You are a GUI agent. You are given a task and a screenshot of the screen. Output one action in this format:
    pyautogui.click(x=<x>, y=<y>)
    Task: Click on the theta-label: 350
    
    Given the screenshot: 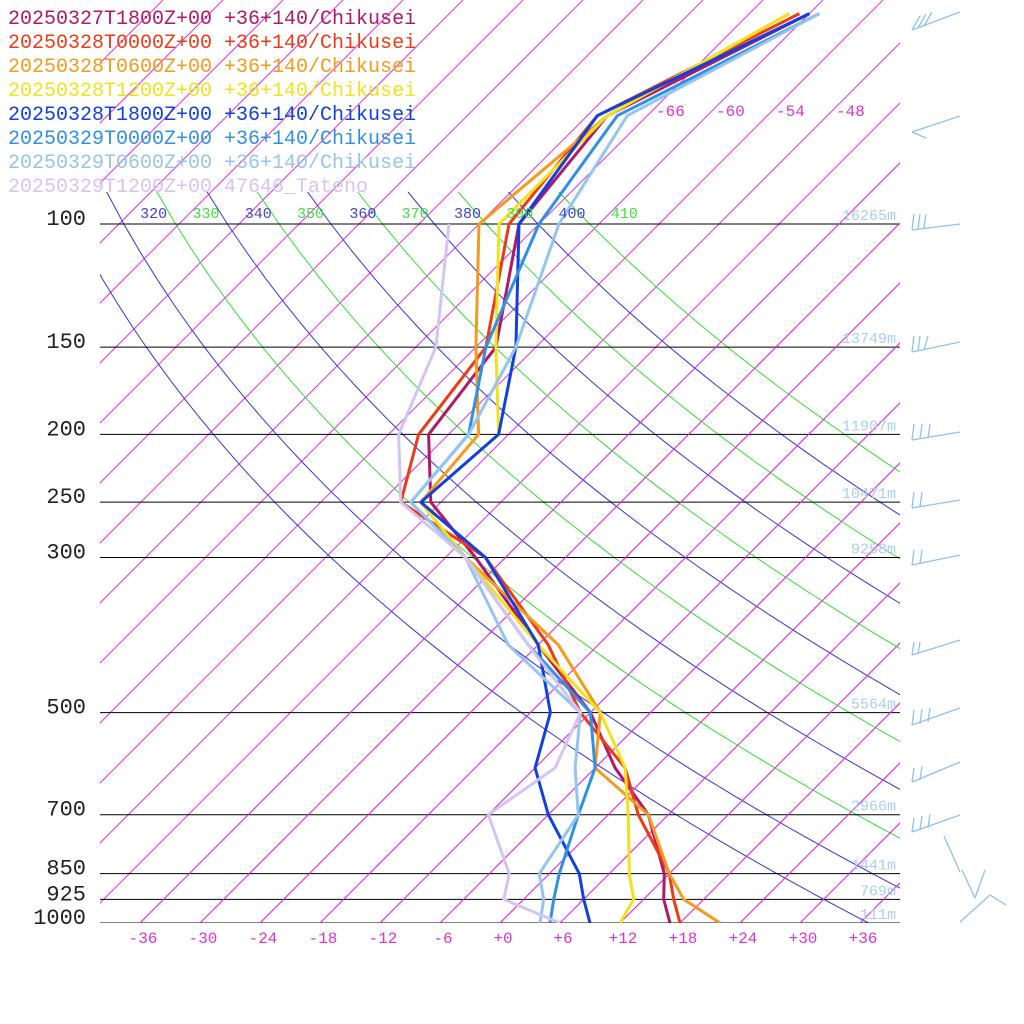 What is the action you would take?
    pyautogui.click(x=310, y=214)
    